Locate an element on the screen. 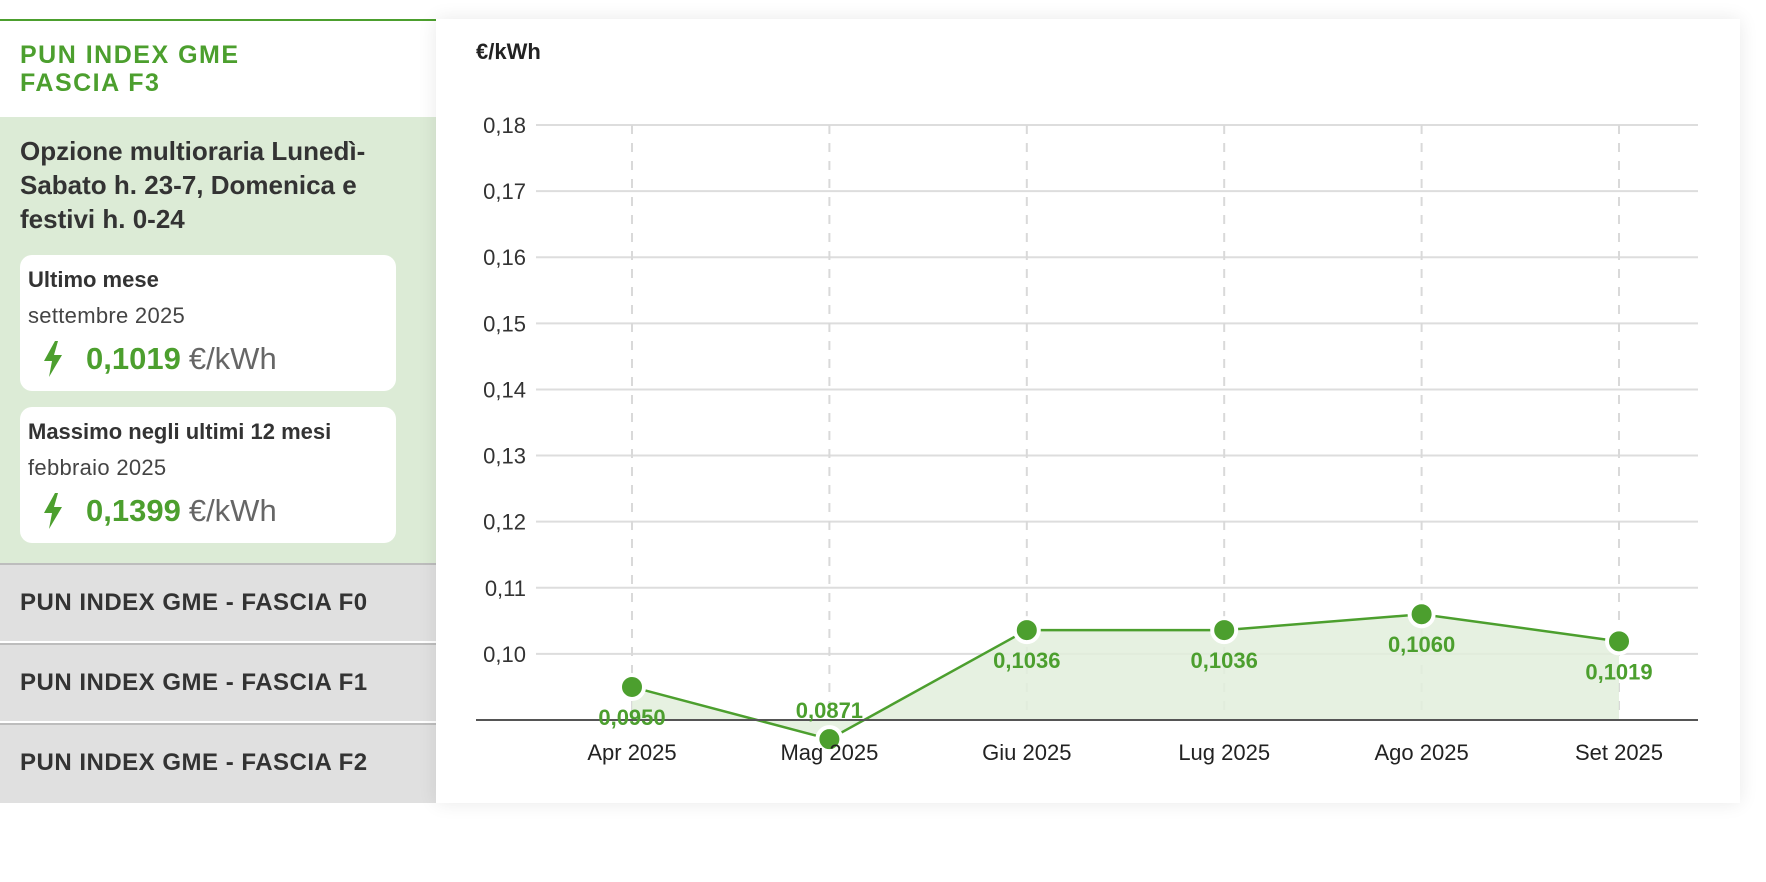  y-tick-label: 0,14 is located at coordinates (504, 389).